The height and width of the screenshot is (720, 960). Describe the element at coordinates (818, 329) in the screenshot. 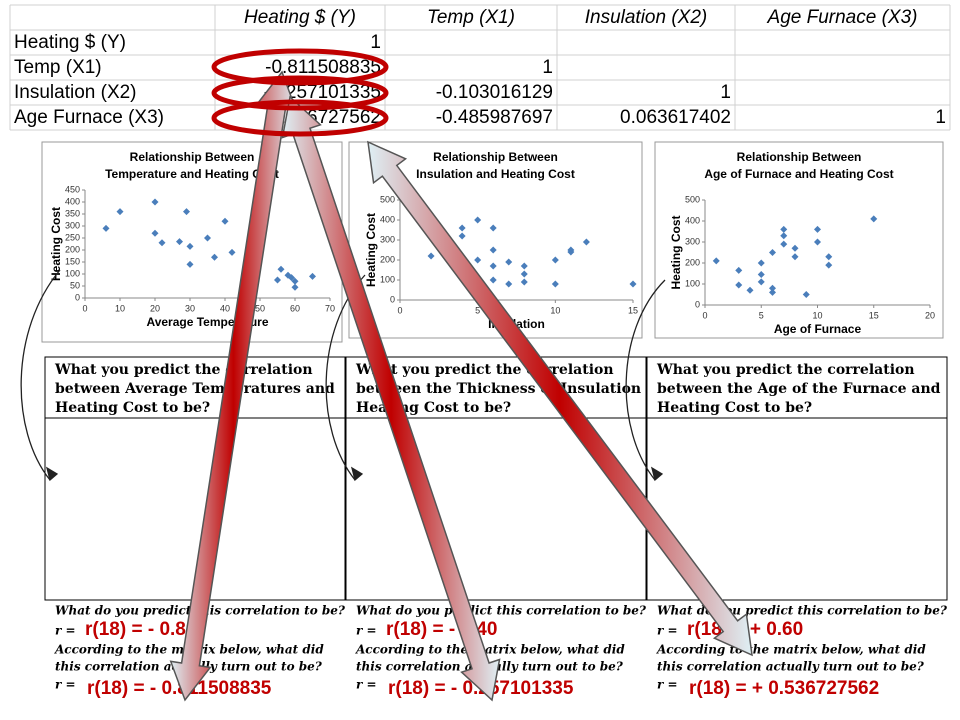

I see `x-axis-label: Age of Furnace` at that location.